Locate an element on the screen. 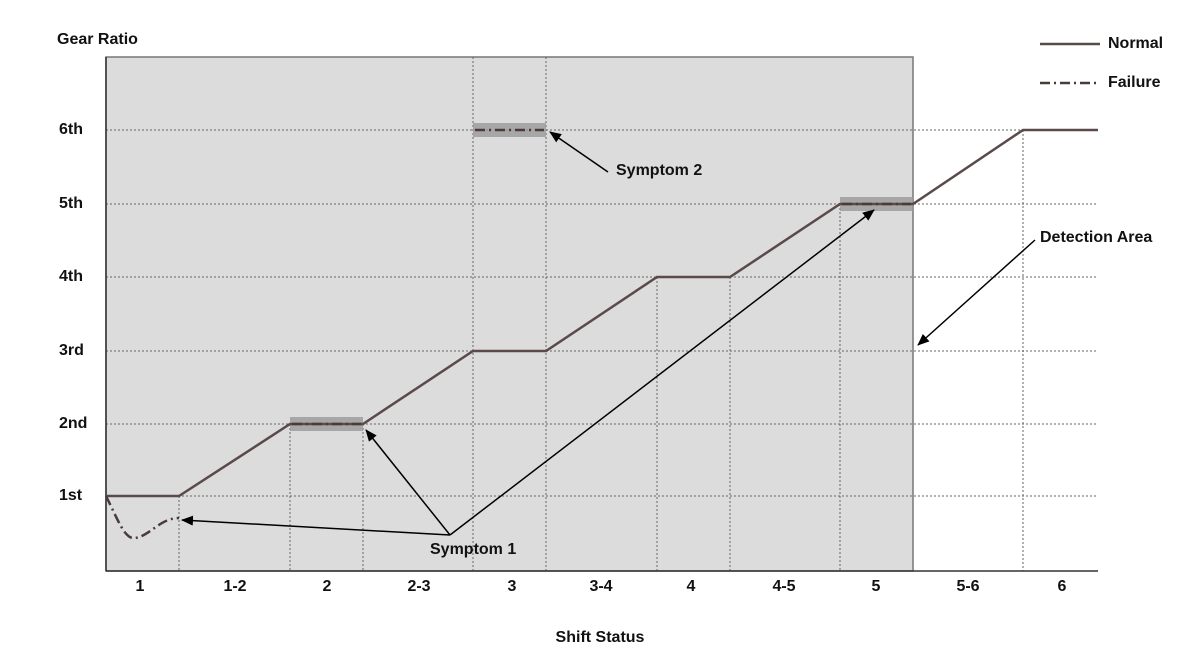  x-tick-label: 3-4 is located at coordinates (600, 586).